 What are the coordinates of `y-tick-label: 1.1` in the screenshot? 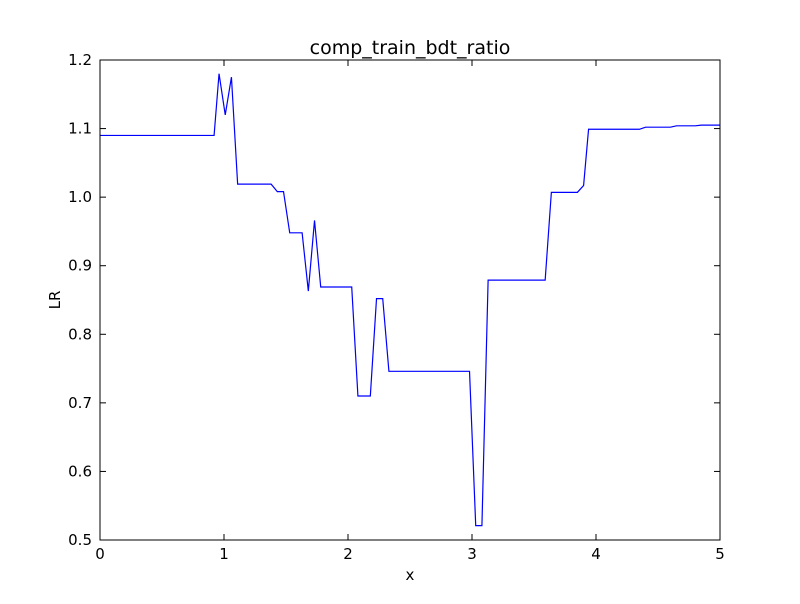 It's located at (80, 129).